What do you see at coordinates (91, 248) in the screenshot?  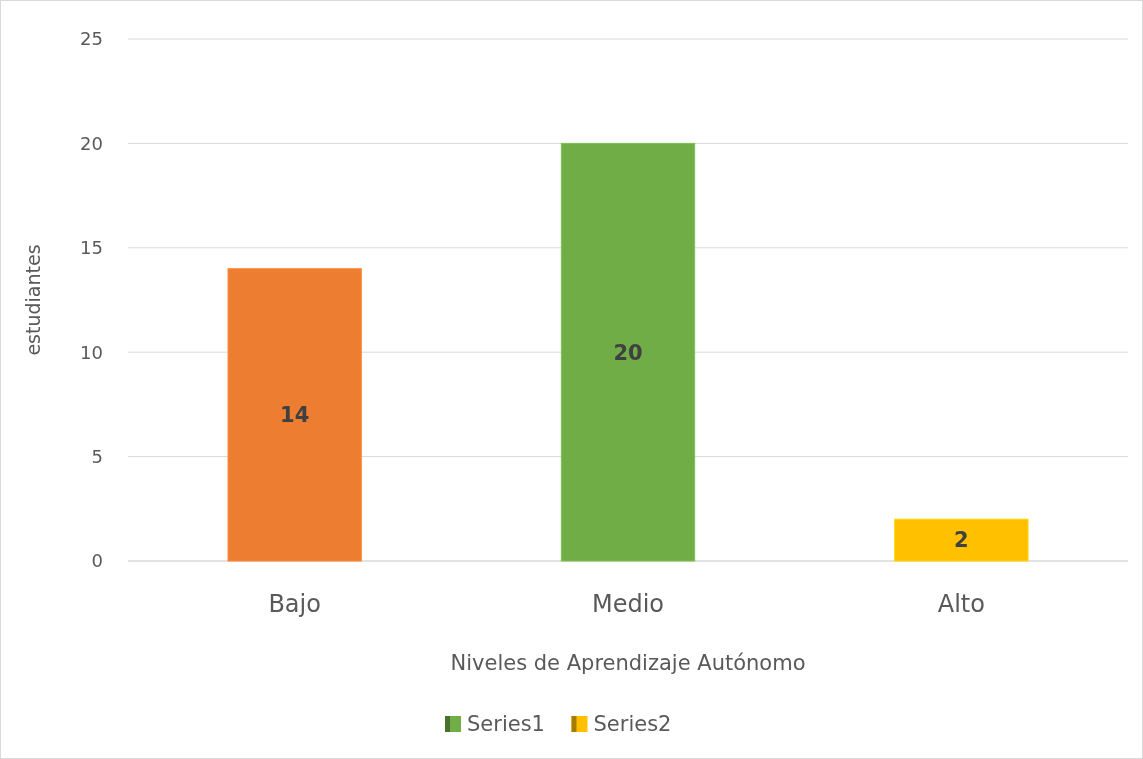 I see `y-tick-label: 15` at bounding box center [91, 248].